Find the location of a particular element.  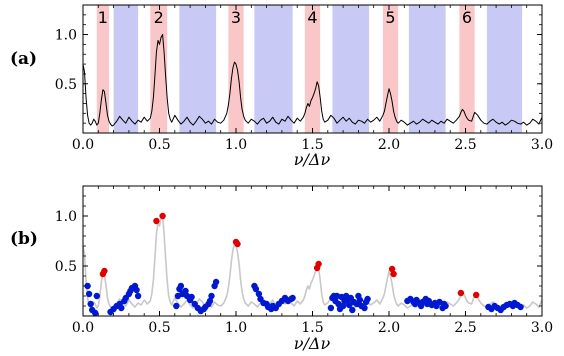

panel-a-xtick-label: 1.0 is located at coordinates (236, 145).